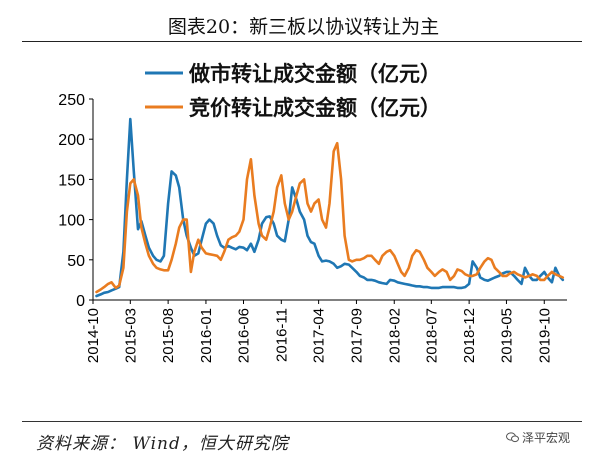 This screenshot has height=463, width=607. Describe the element at coordinates (281, 335) in the screenshot. I see `x-tick-label: 2016-11` at that location.